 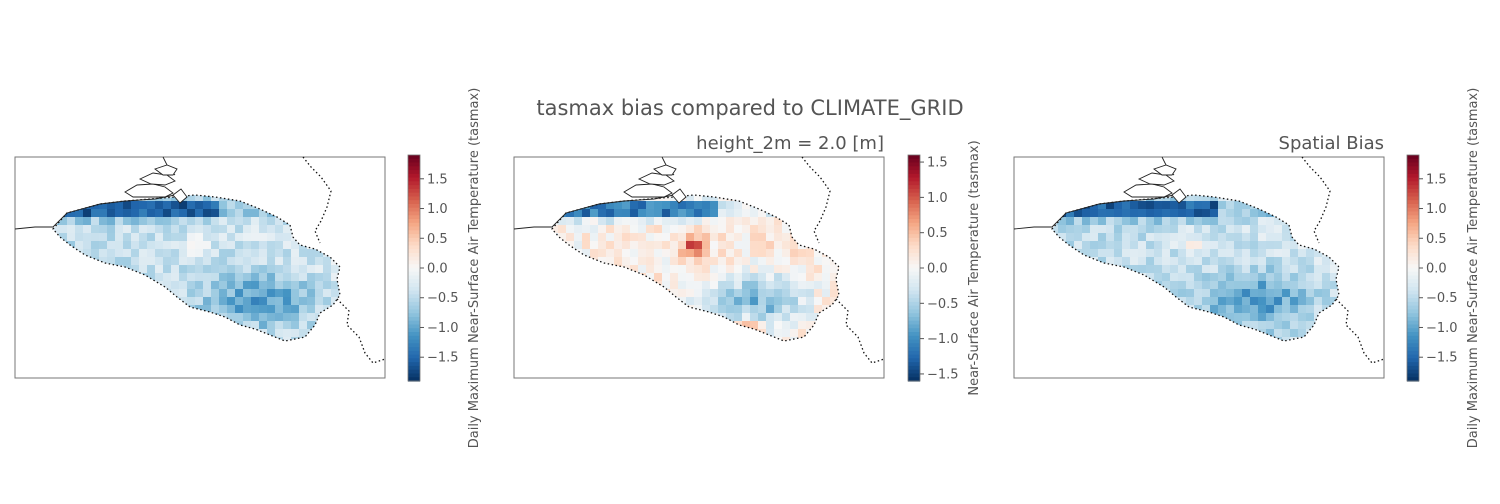 I want to click on coastline, so click(x=95, y=212).